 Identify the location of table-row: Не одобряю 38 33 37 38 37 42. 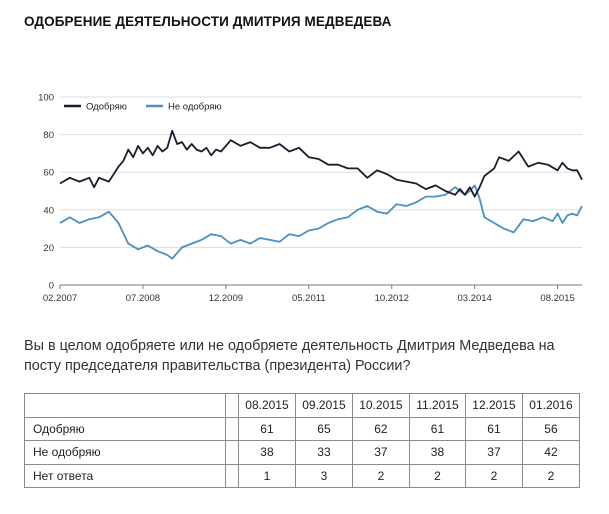
(302, 452).